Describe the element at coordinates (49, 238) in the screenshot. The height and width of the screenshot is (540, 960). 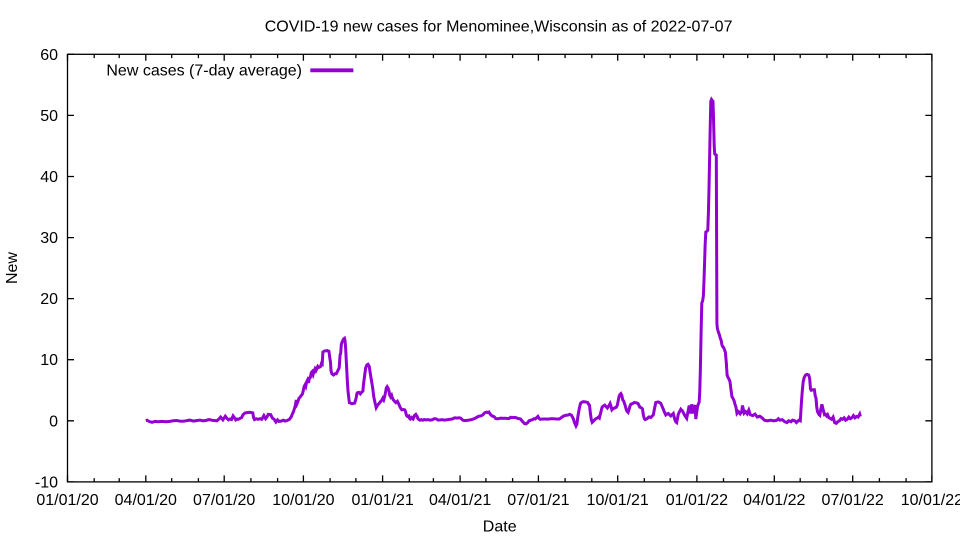
I see `svg-text: 30` at that location.